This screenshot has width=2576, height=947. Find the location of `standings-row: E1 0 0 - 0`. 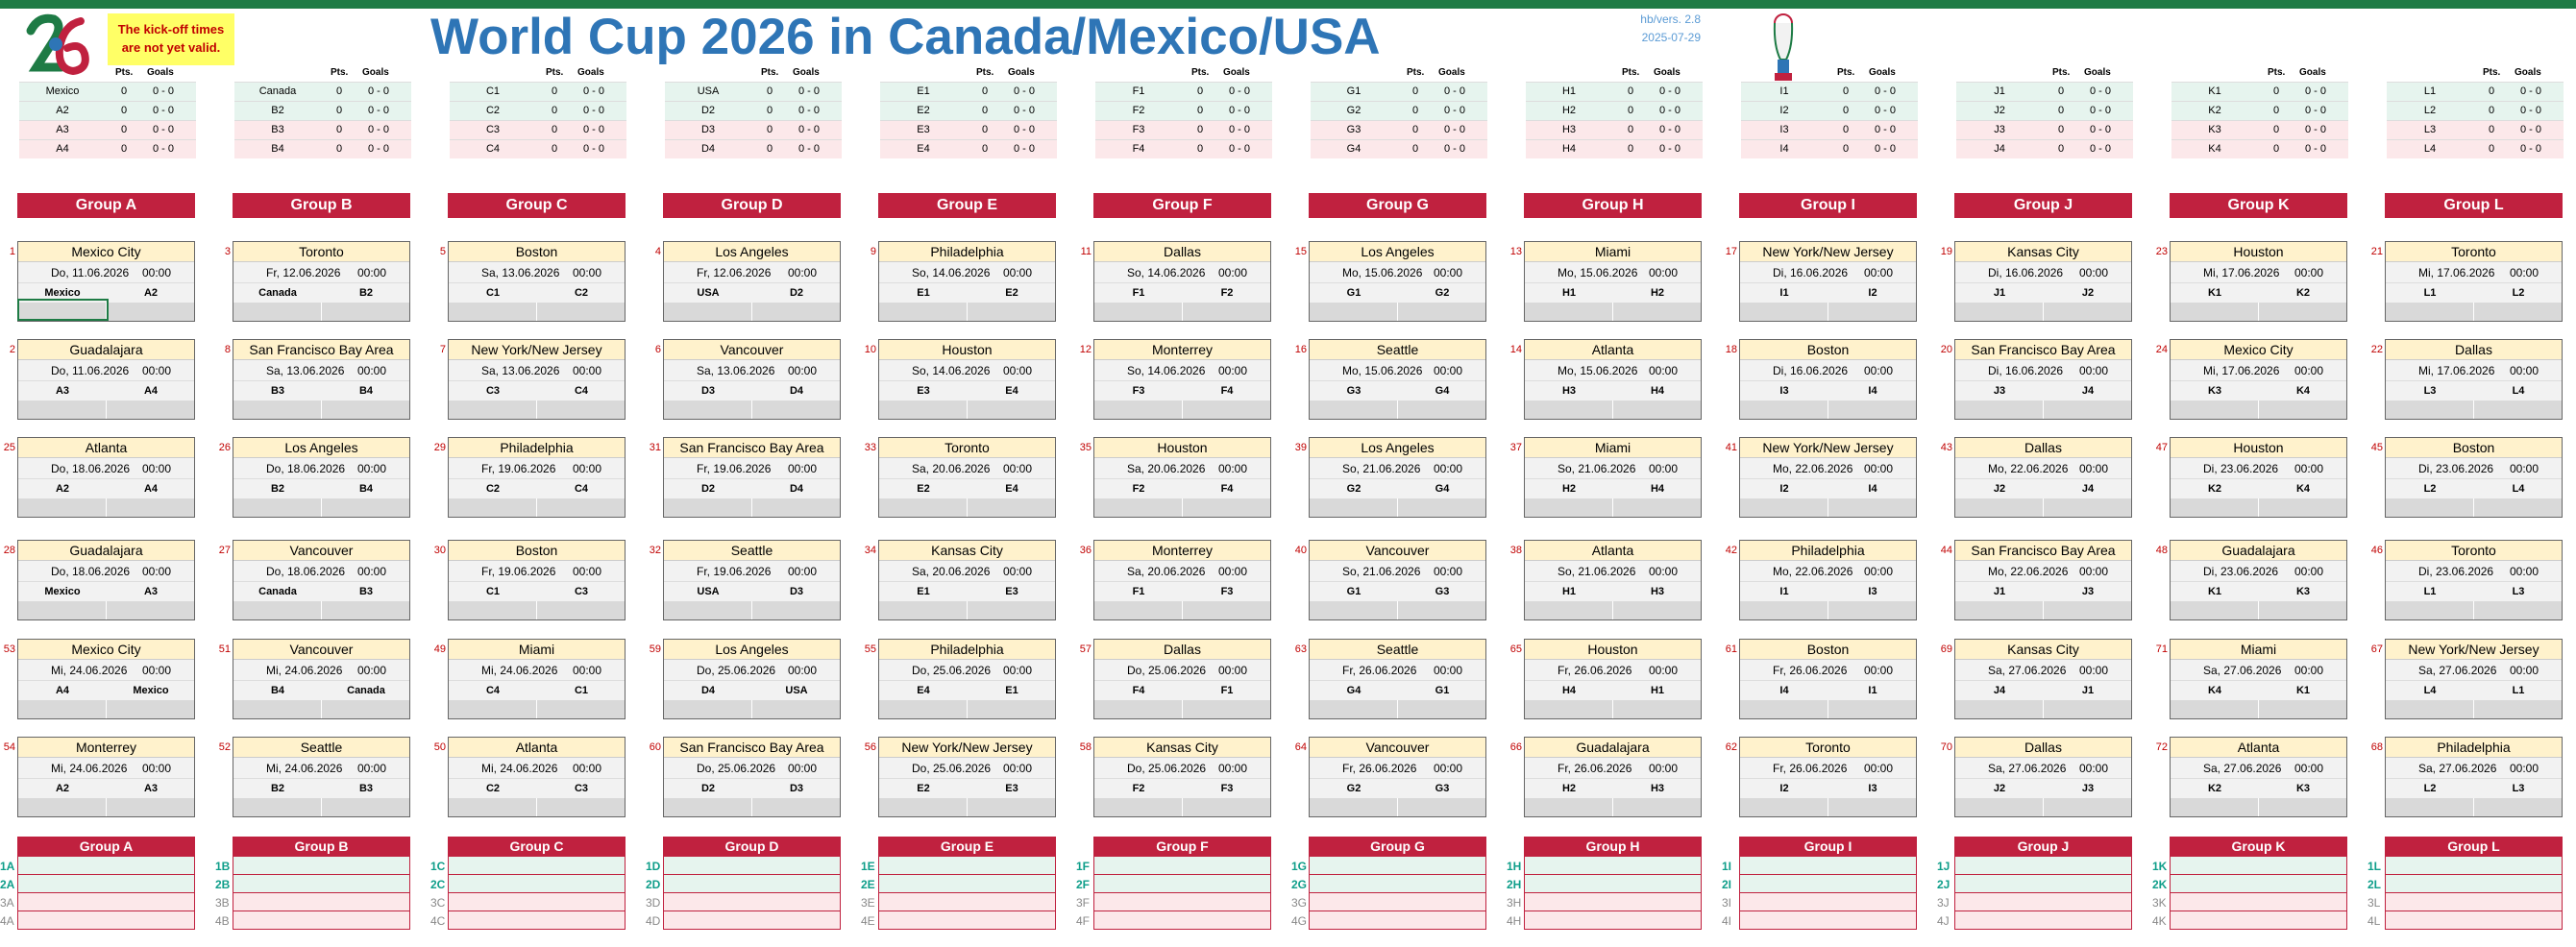

standings-row: E1 0 0 - 0 is located at coordinates (968, 91).